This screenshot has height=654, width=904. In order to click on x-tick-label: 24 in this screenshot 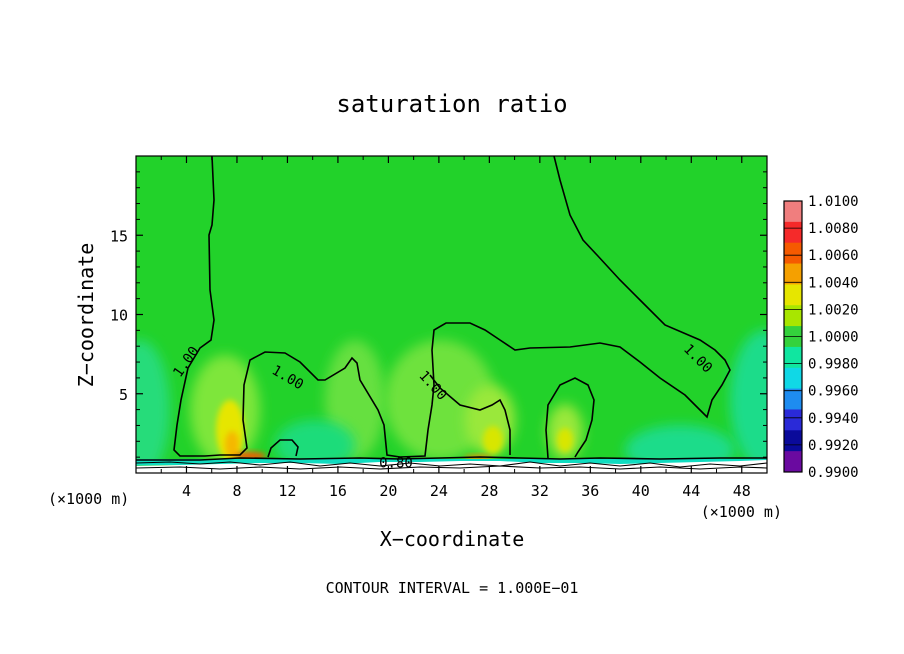, I will do `click(439, 491)`.